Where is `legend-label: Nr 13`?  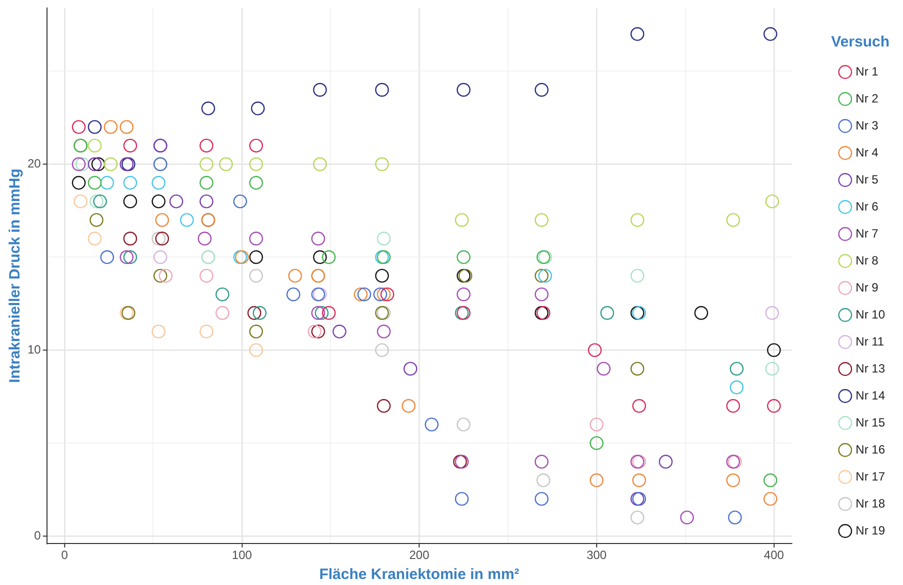 legend-label: Nr 13 is located at coordinates (871, 368).